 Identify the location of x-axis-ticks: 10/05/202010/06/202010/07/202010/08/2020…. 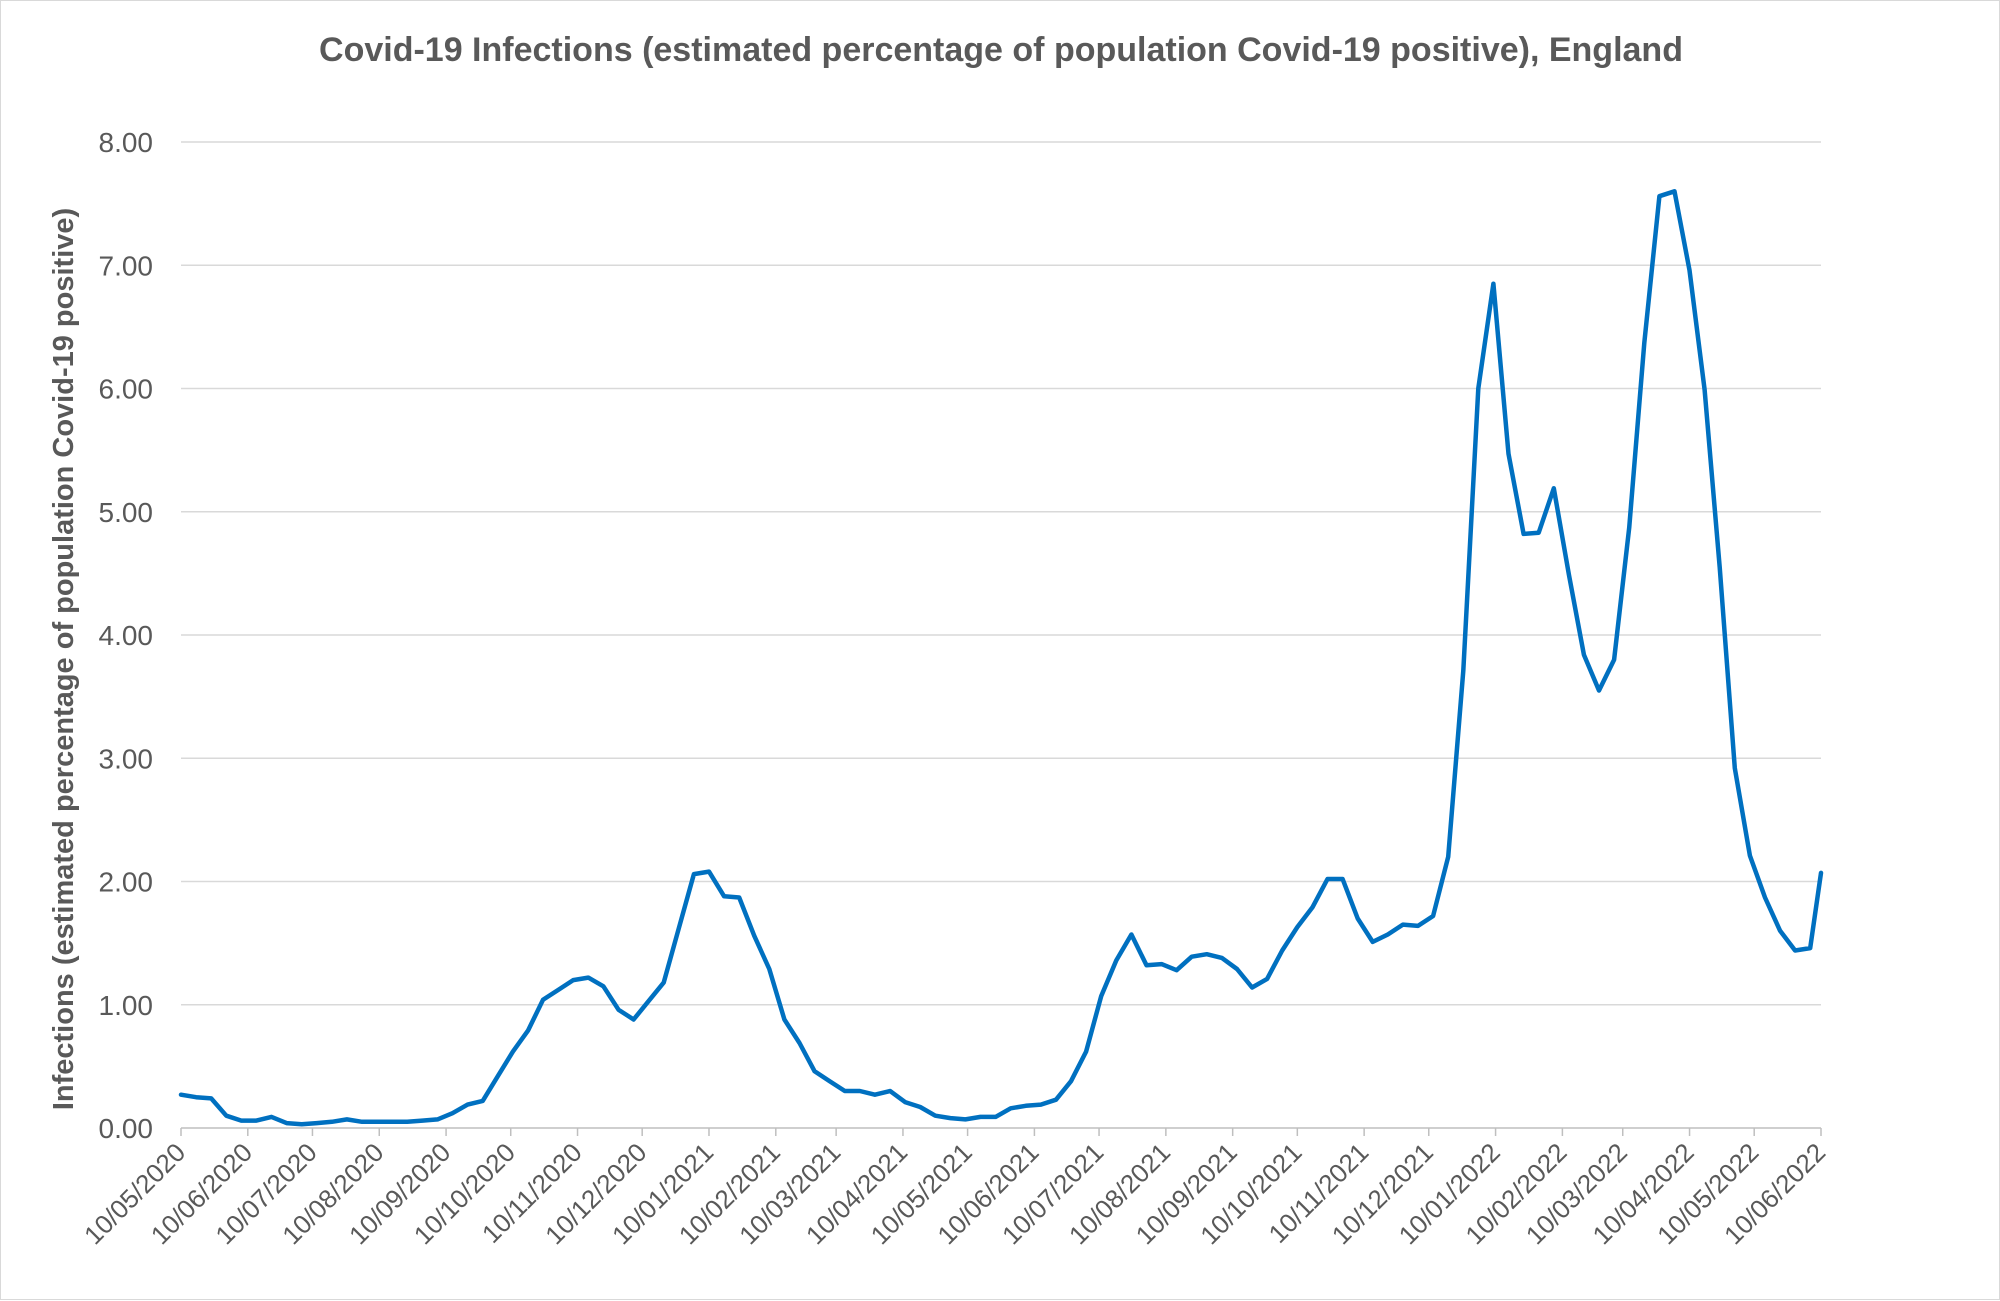
(954, 1189).